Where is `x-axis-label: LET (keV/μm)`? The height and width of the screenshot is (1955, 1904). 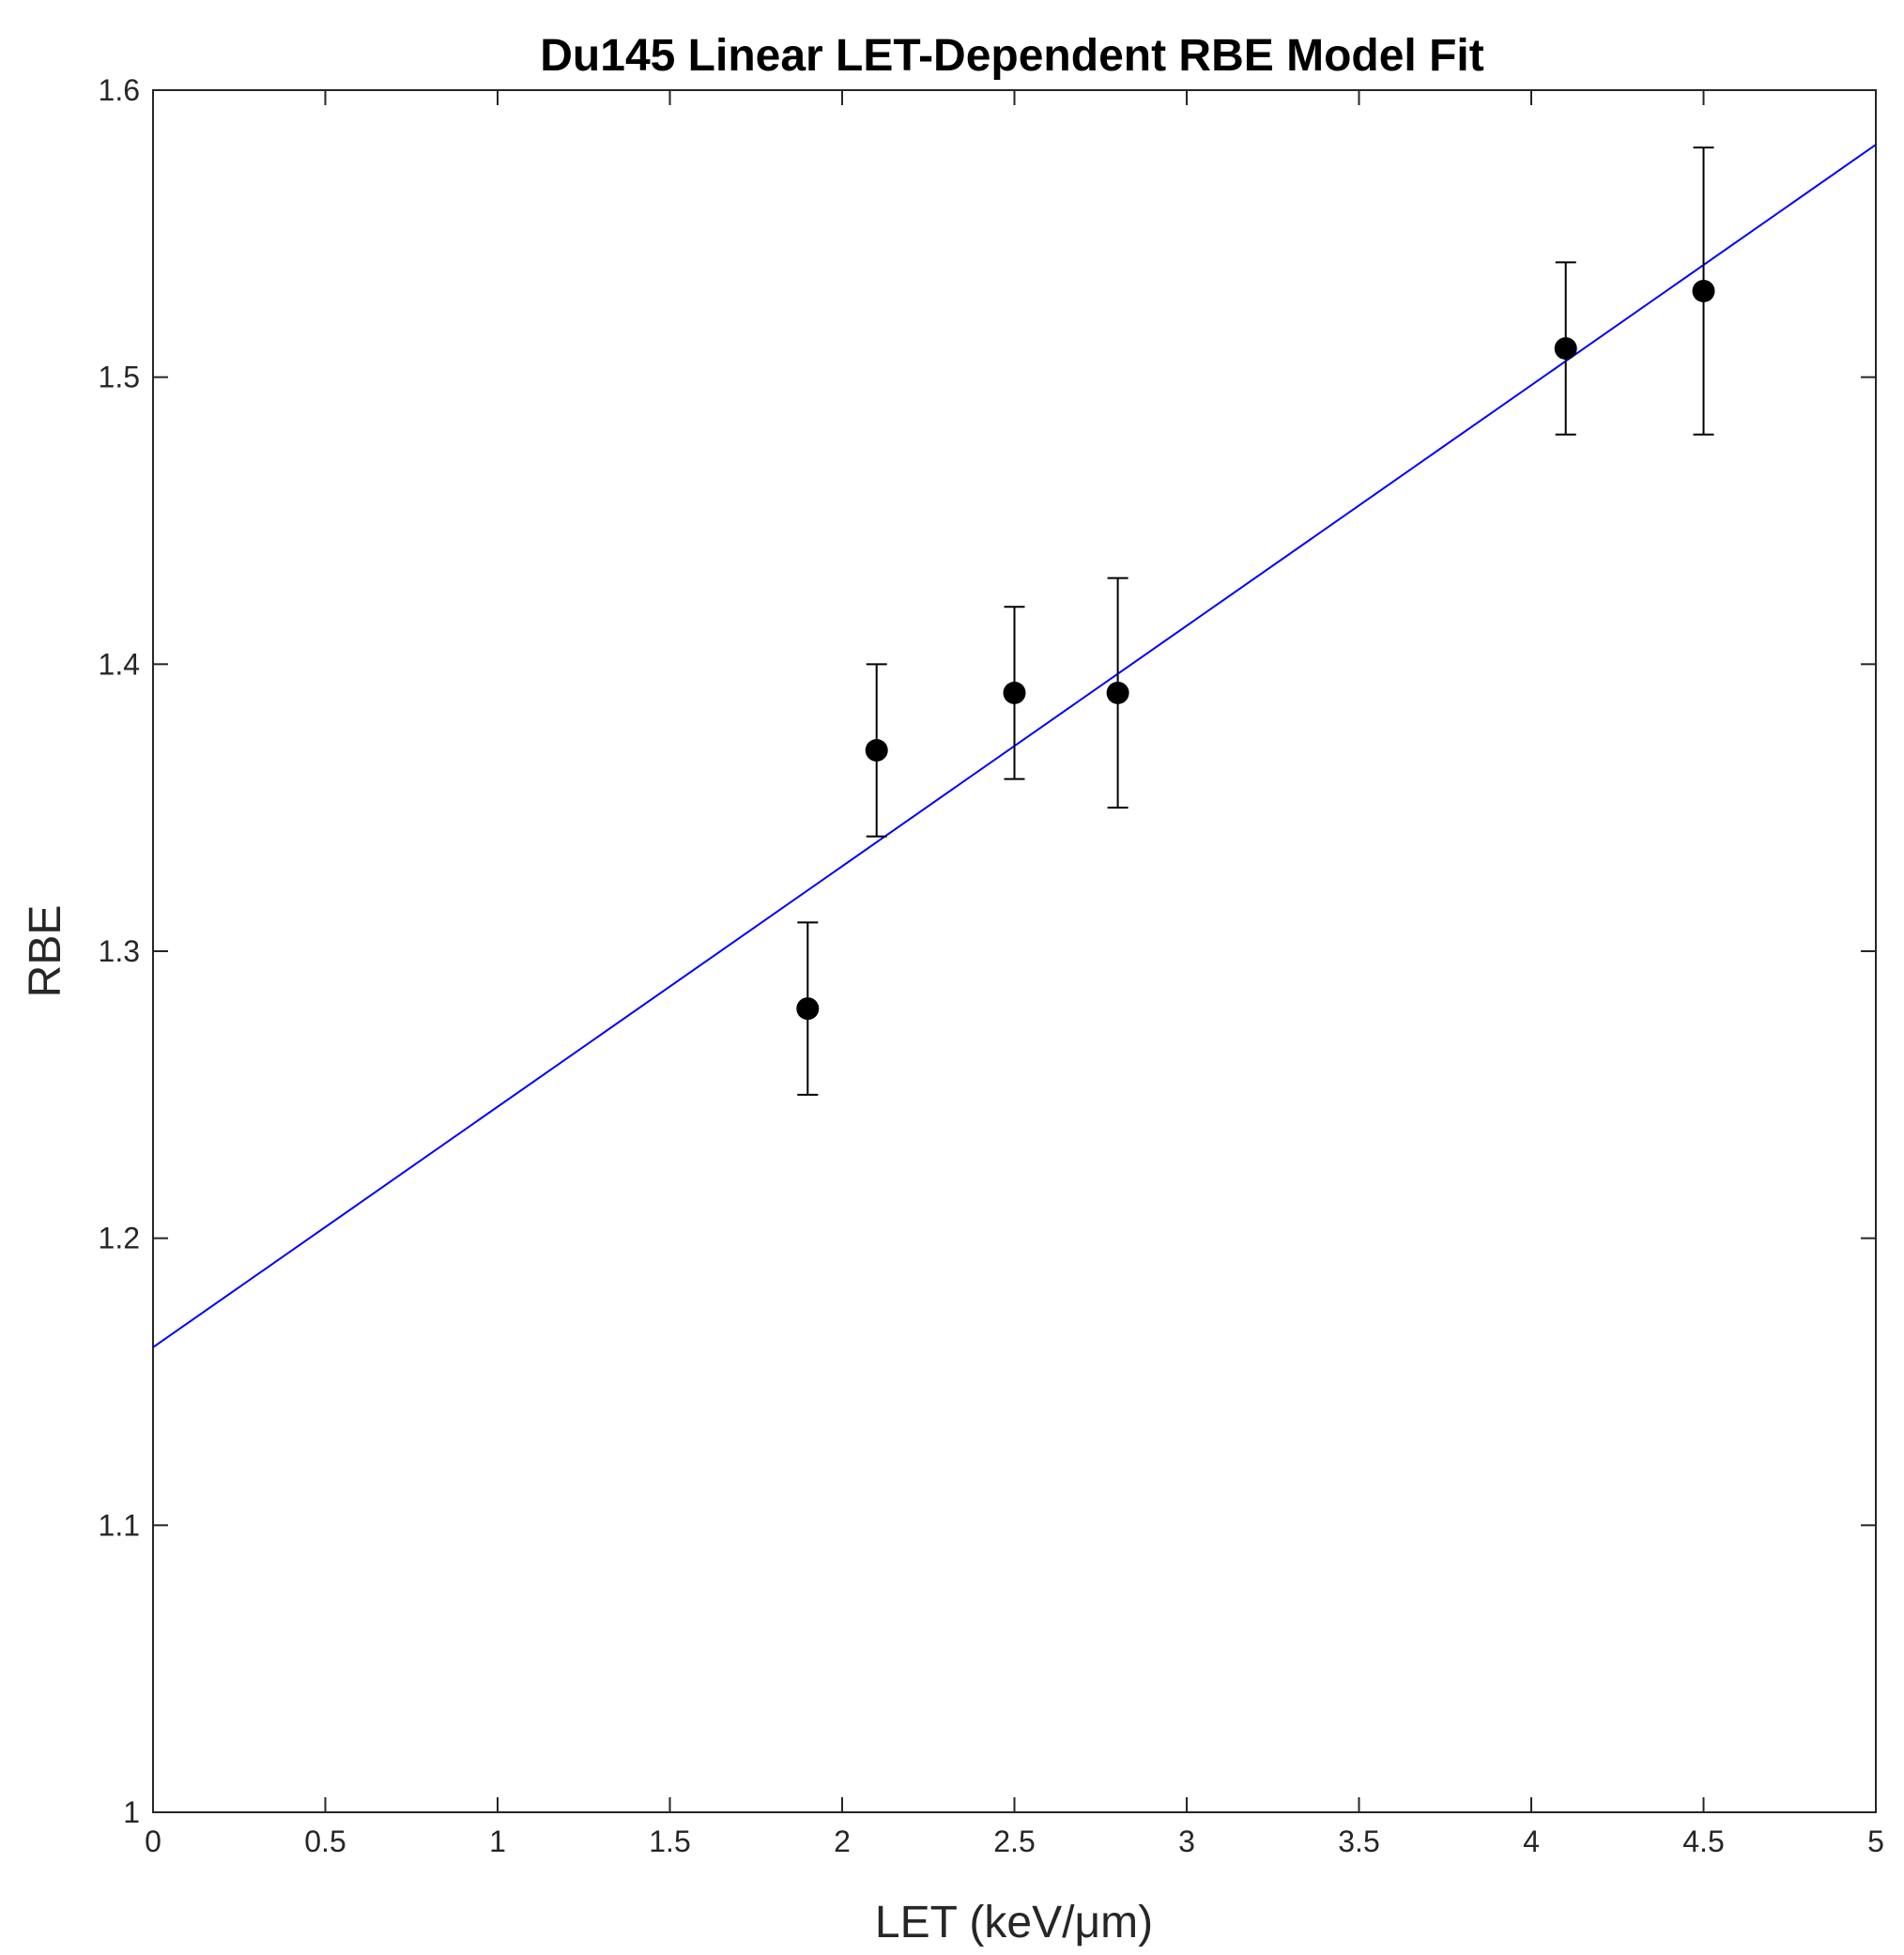
x-axis-label: LET (keV/μm) is located at coordinates (1014, 1922).